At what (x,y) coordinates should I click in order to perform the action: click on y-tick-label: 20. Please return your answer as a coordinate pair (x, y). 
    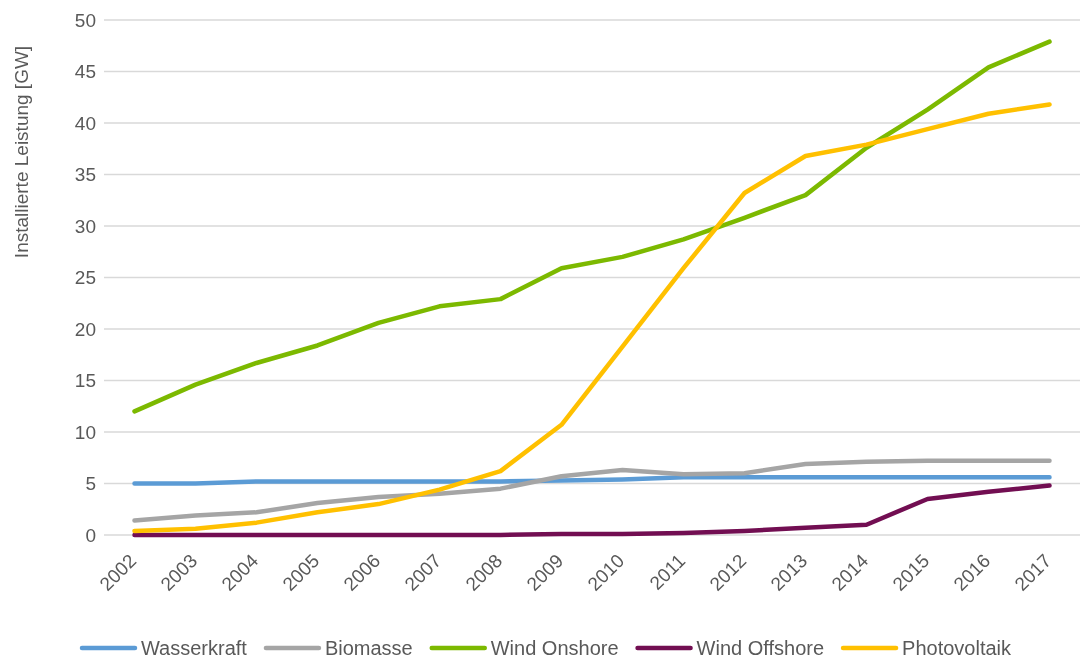
    Looking at the image, I should click on (85, 329).